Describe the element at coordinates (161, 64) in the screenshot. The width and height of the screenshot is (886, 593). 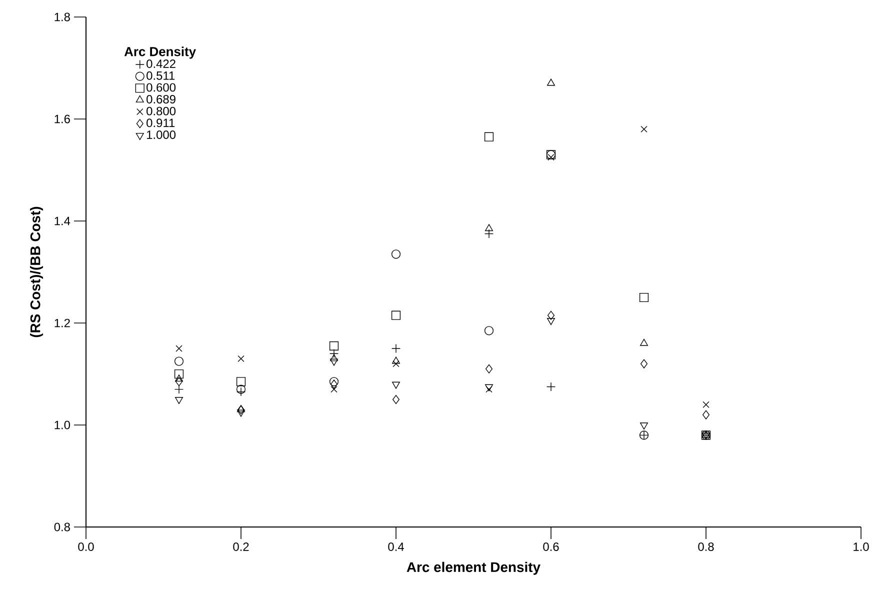
I see `legend-label: 0.422` at that location.